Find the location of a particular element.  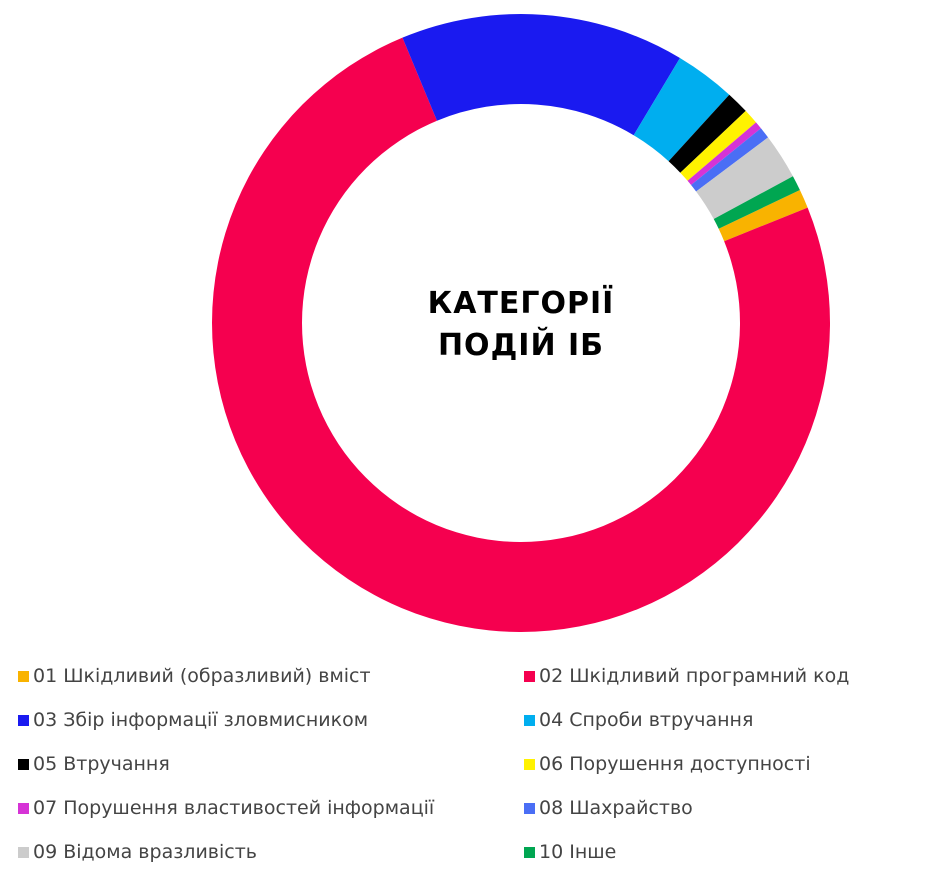

chart-title-line-2: ПОДІЙ ІБ is located at coordinates (521, 345).